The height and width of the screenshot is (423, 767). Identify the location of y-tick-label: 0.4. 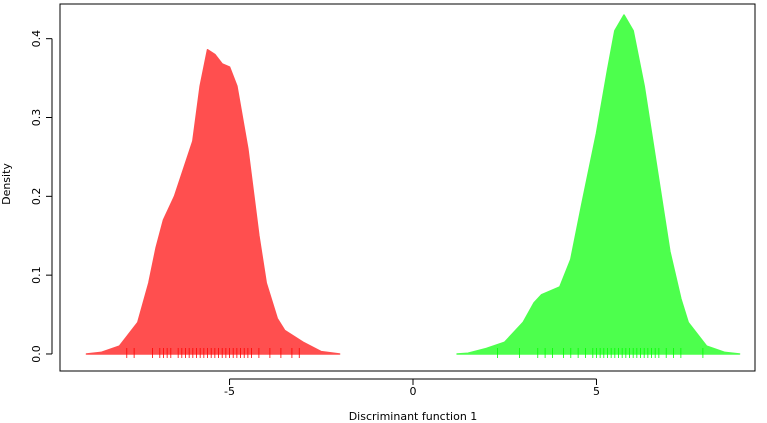
(36, 39).